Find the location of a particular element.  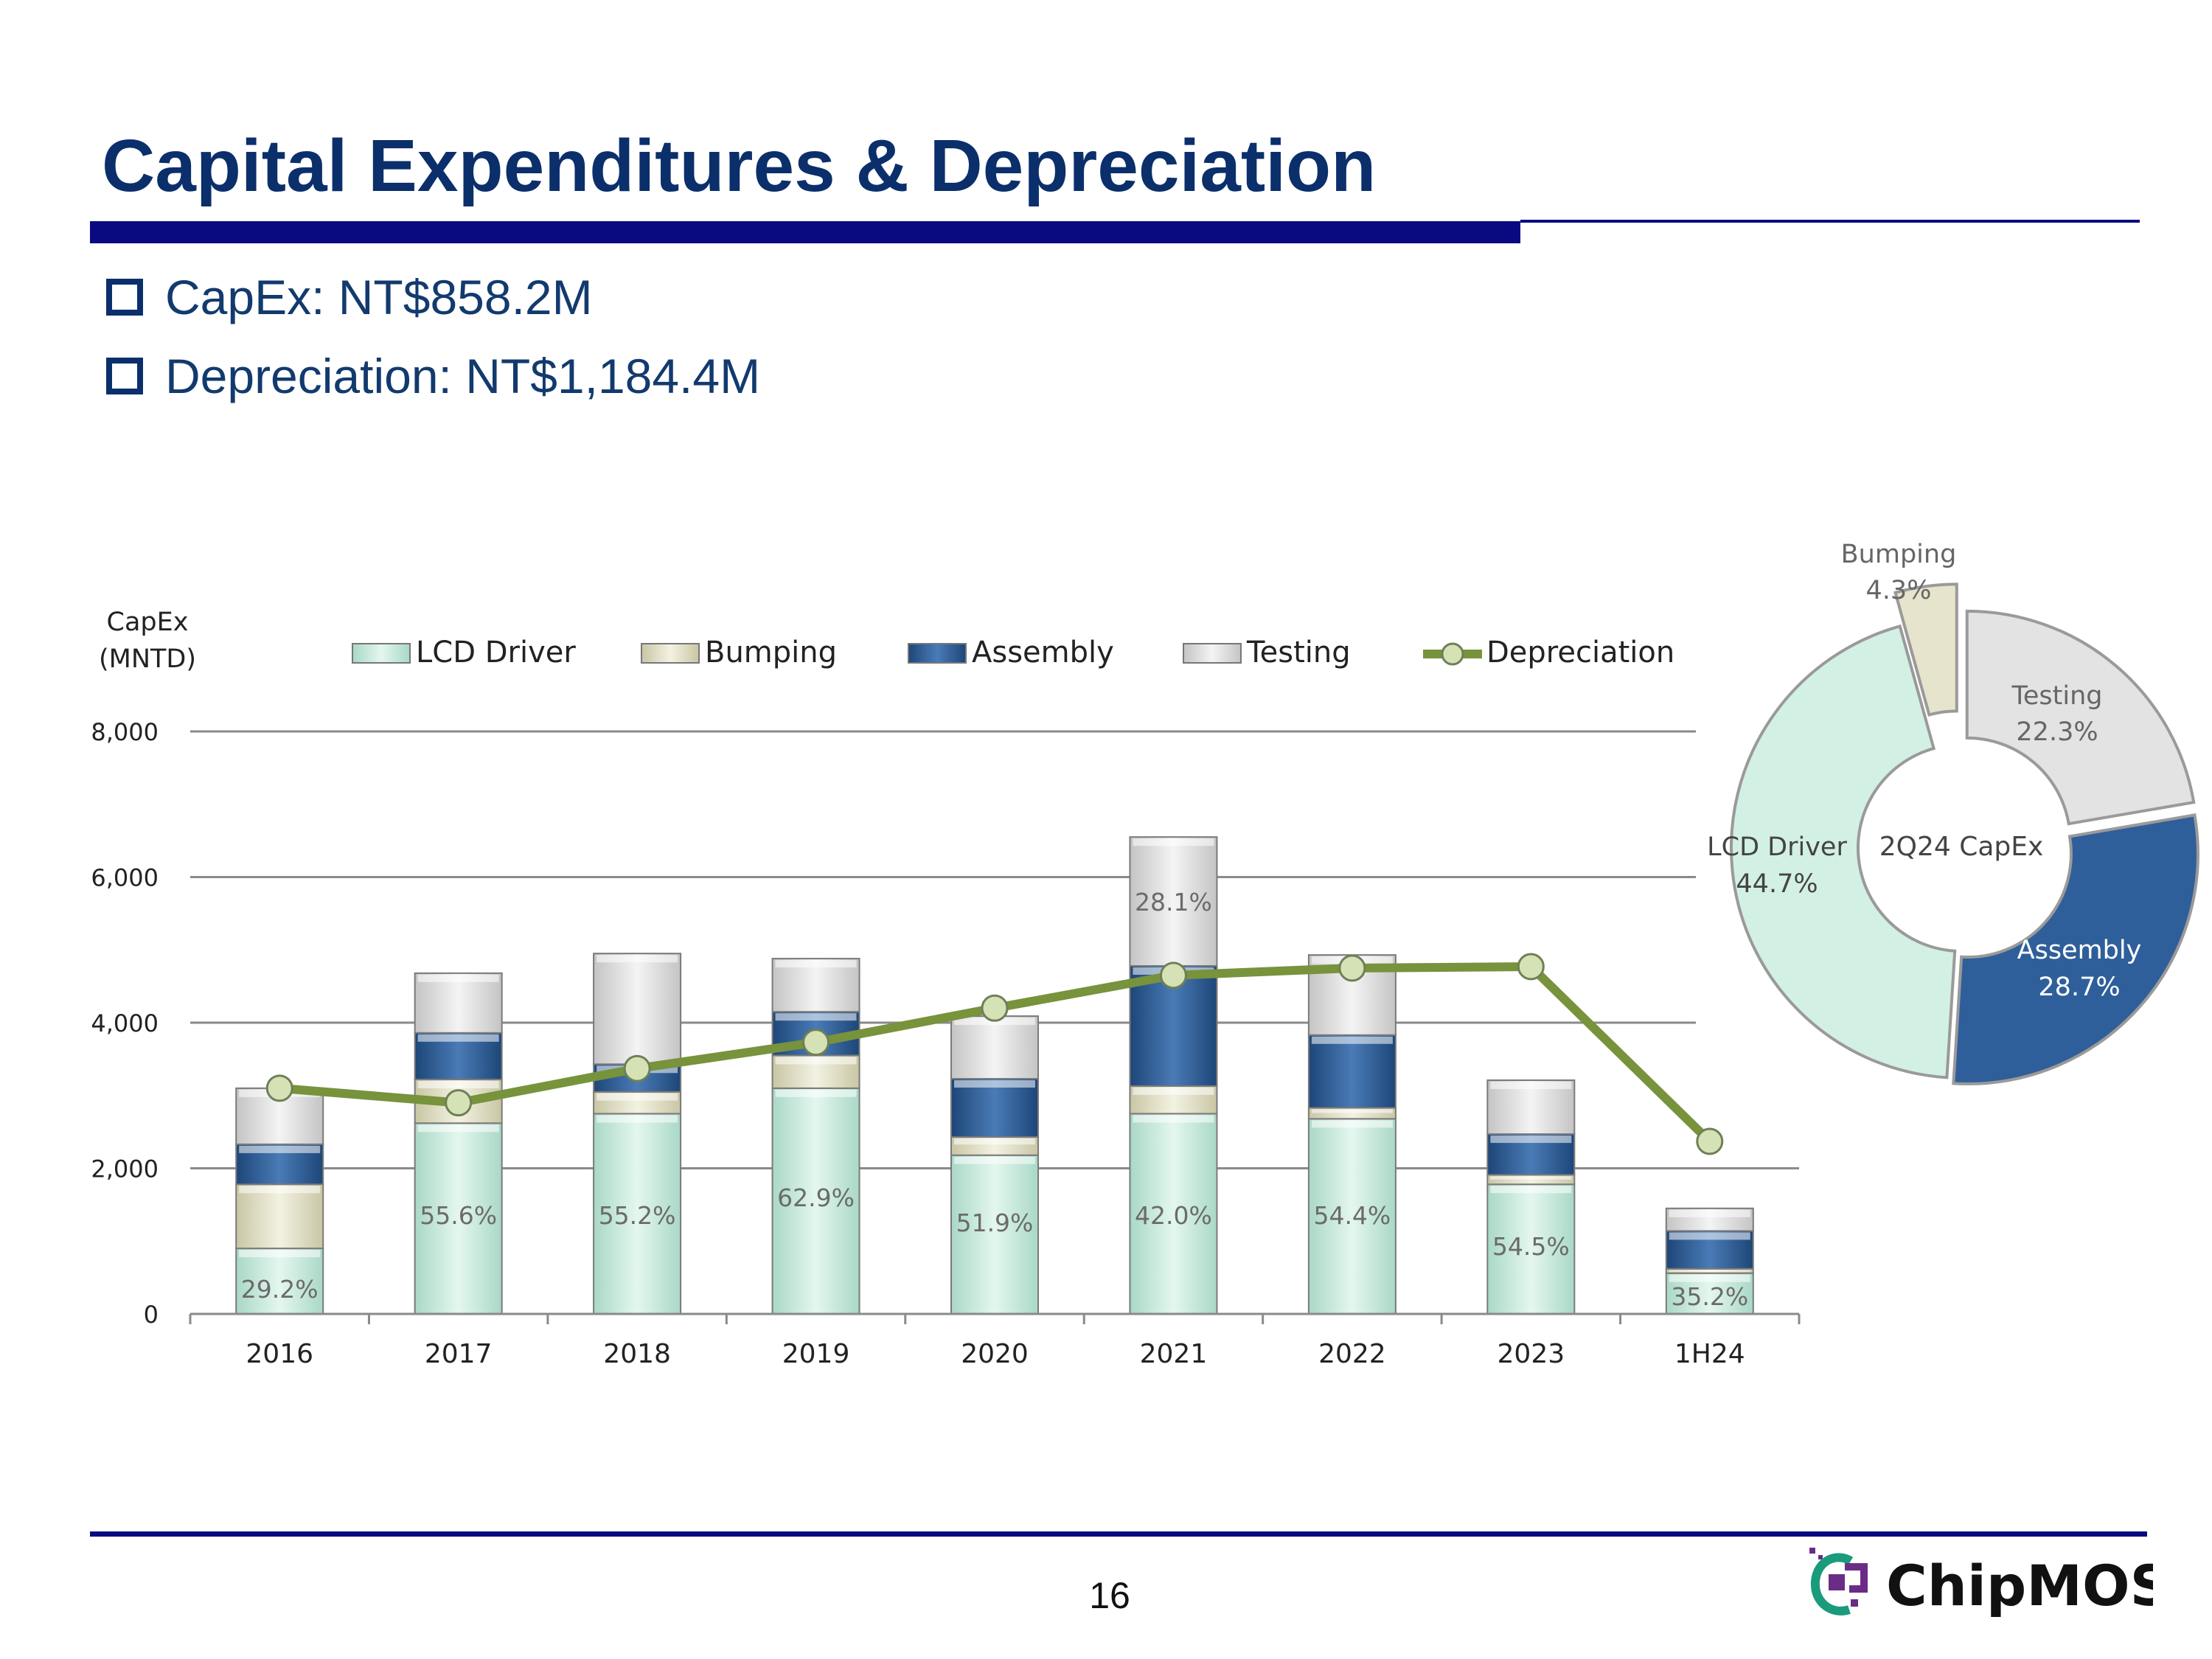

y-tick-label: 8,000 is located at coordinates (125, 732).